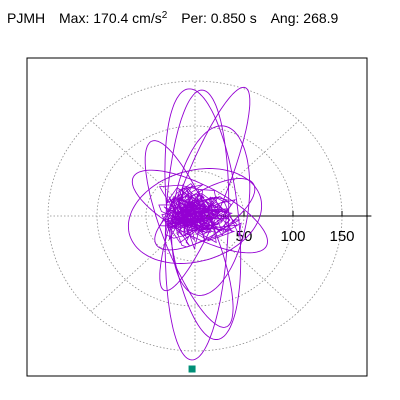  I want to click on trace-core, so click(200, 217).